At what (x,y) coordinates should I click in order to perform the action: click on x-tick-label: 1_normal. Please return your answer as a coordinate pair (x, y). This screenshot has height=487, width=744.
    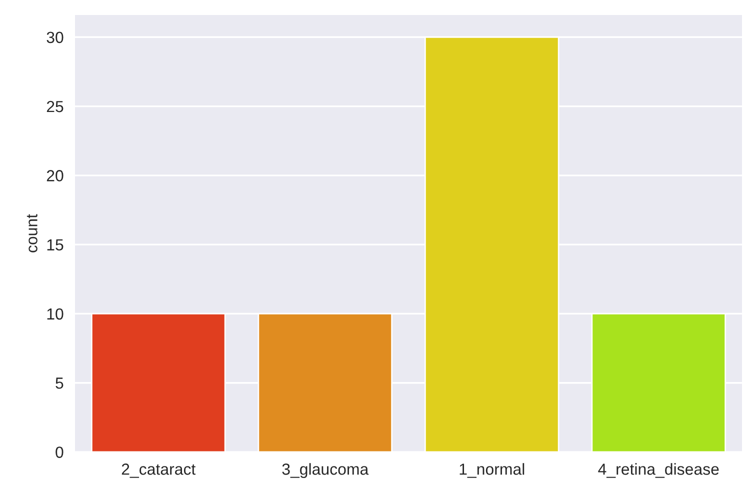
    Looking at the image, I should click on (492, 470).